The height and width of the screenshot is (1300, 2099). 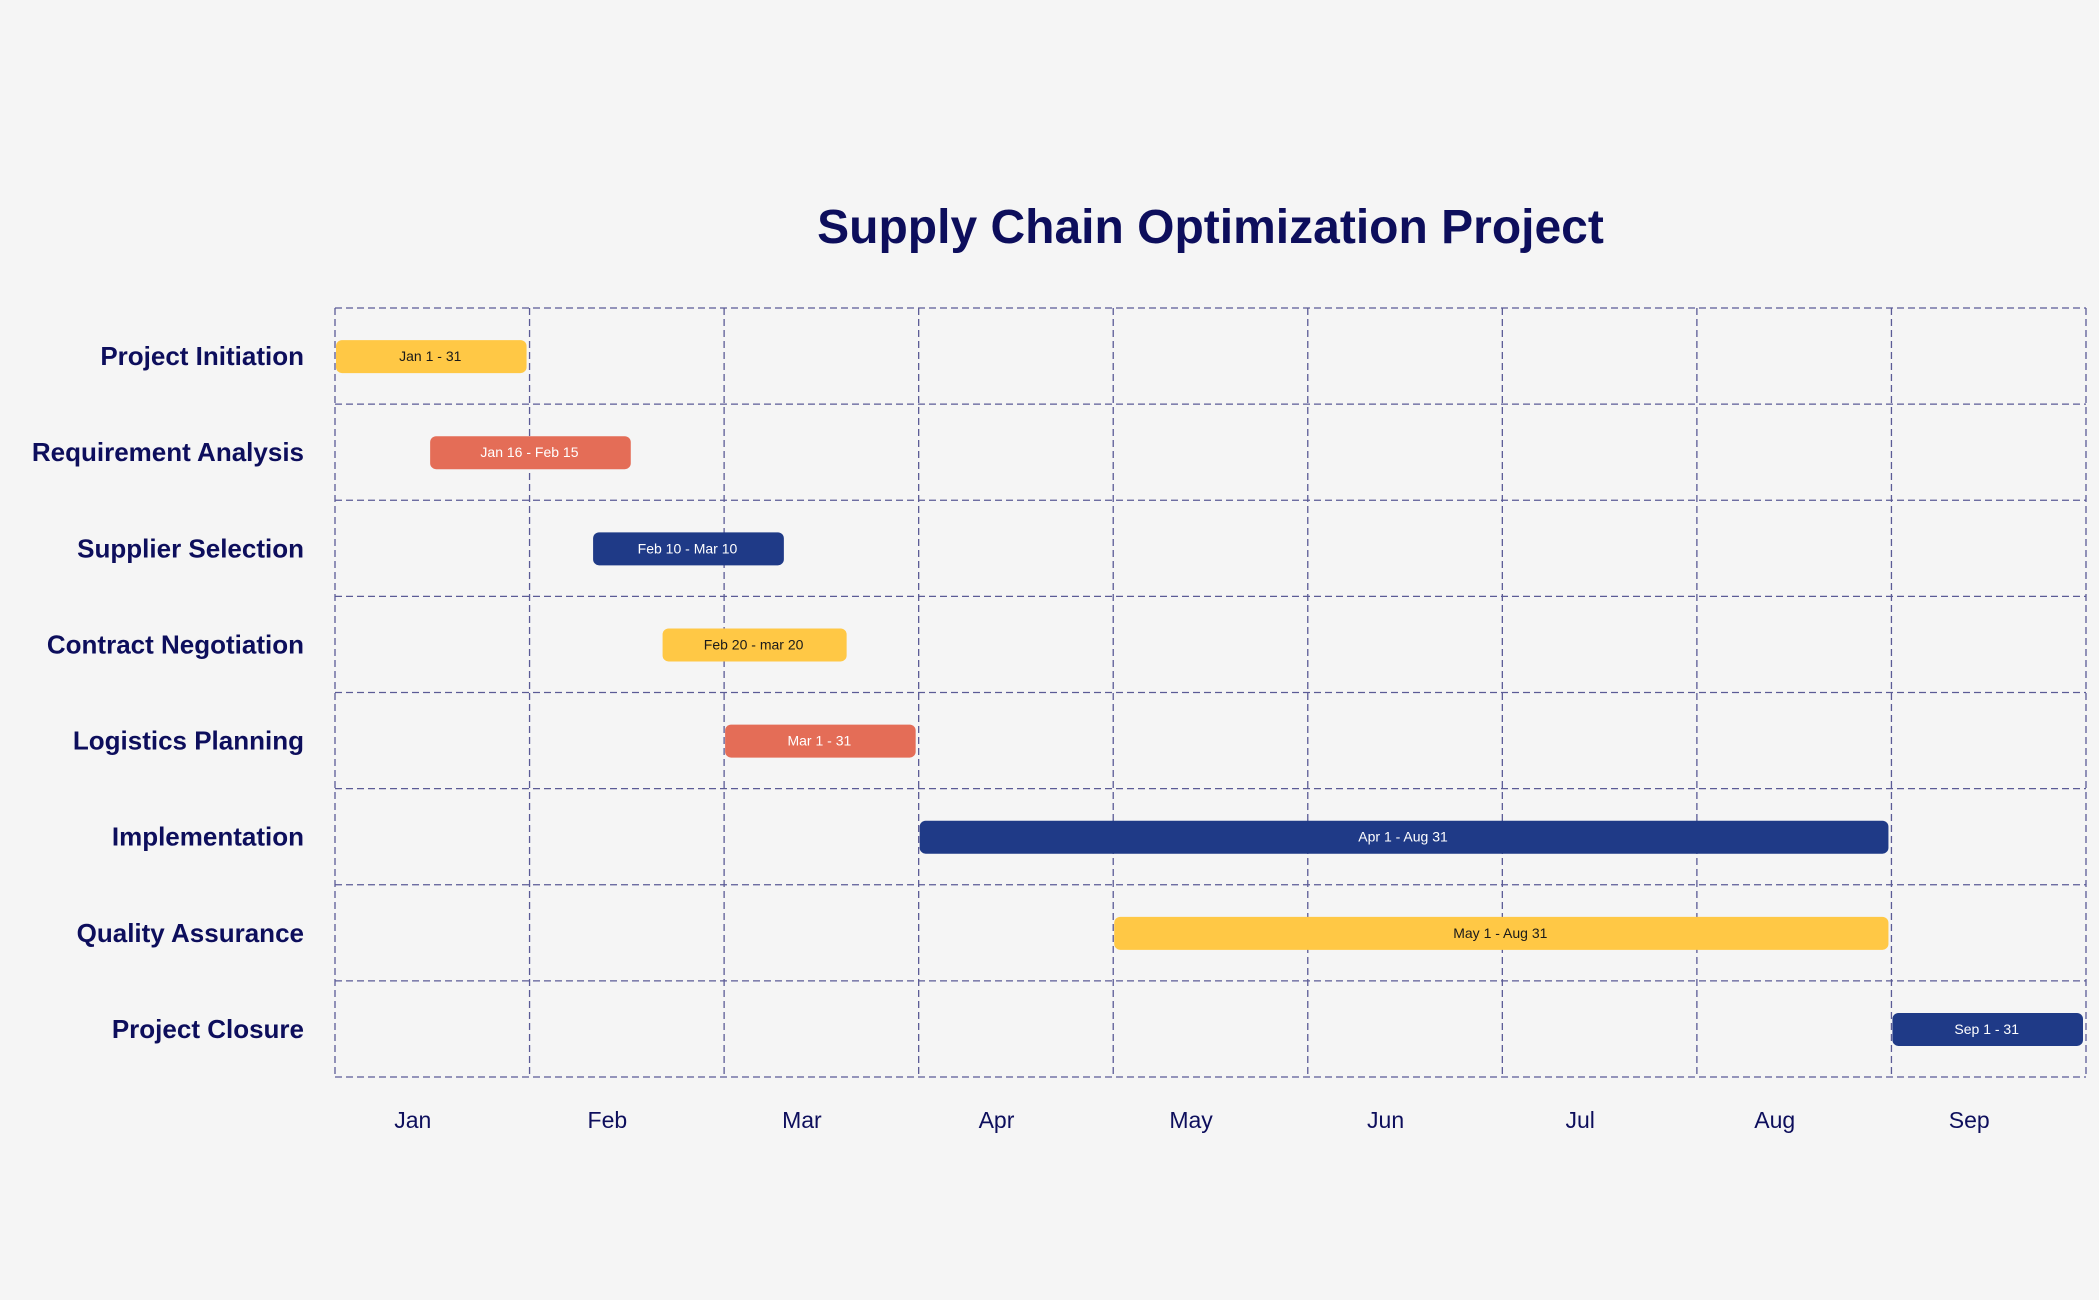 What do you see at coordinates (1210, 227) in the screenshot?
I see `chart-title: Supply Chain Optimization Project` at bounding box center [1210, 227].